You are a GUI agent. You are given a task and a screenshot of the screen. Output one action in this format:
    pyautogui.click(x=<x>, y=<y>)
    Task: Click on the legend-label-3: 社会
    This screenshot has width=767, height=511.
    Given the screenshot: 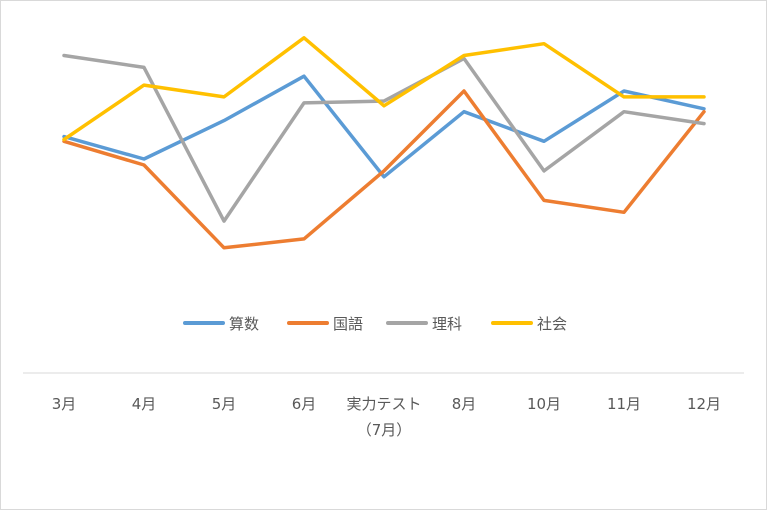 What is the action you would take?
    pyautogui.click(x=552, y=324)
    